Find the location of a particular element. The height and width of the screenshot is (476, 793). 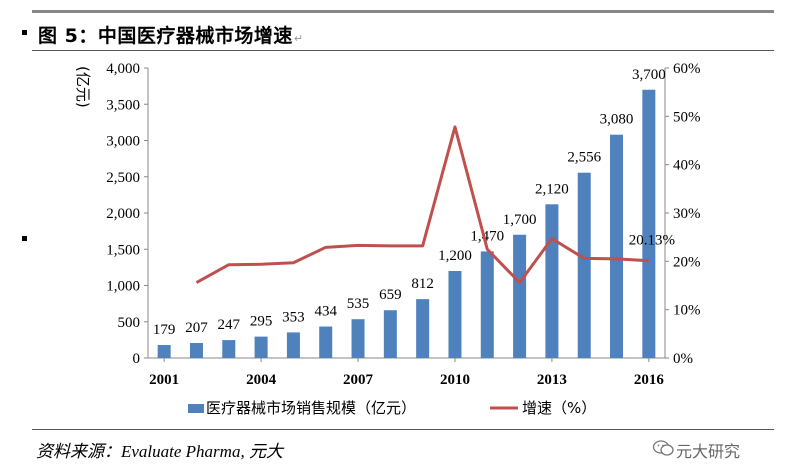

left-tick-label: 2,500 is located at coordinates (123, 178).